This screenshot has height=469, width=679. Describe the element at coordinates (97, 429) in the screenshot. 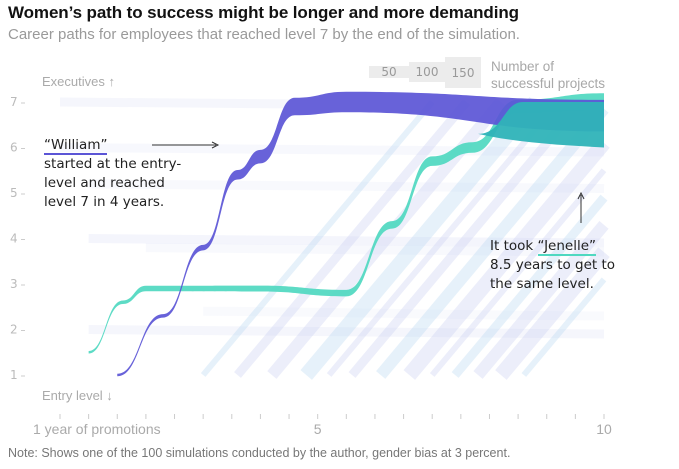

I see `x-tick-label: 1 year of promotions` at that location.